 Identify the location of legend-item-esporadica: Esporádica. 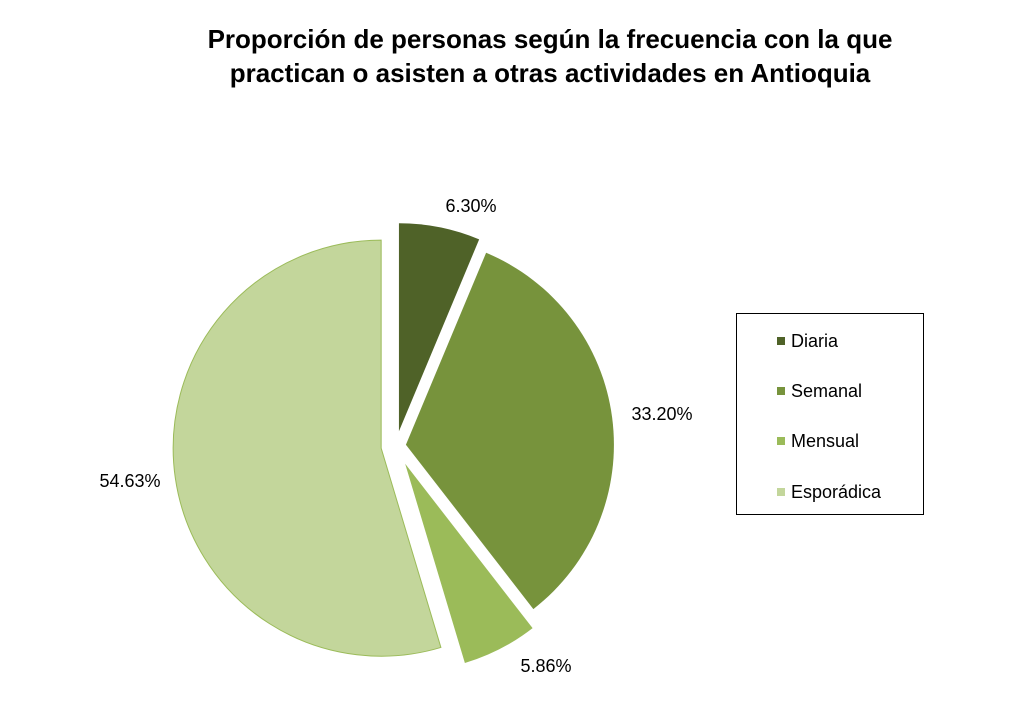
(829, 492).